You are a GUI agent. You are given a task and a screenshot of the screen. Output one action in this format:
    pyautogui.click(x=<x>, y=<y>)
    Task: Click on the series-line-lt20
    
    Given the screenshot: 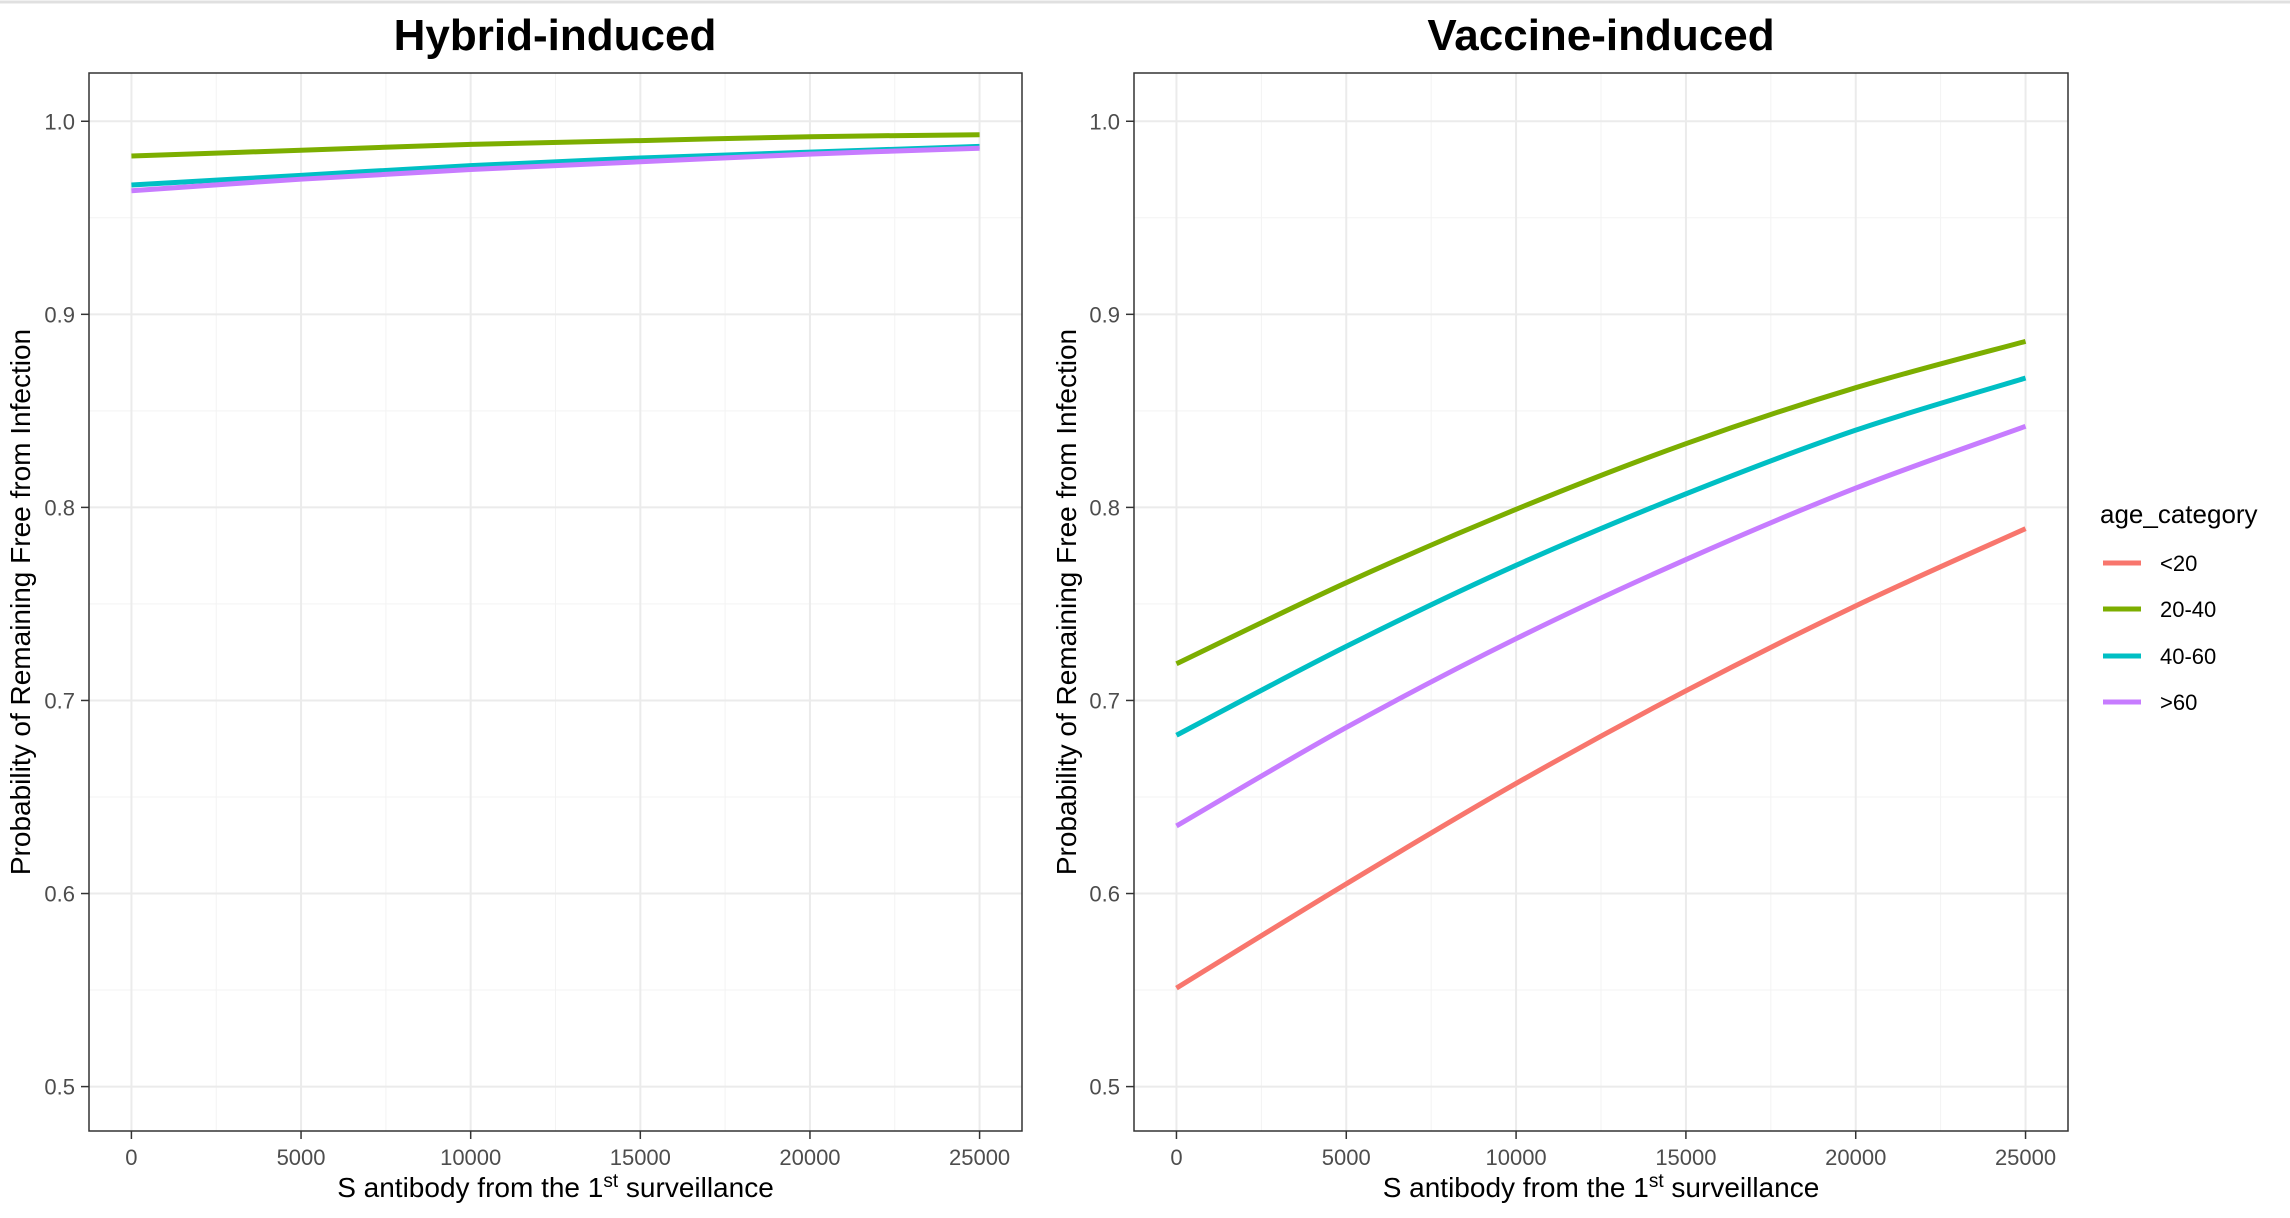 What is the action you would take?
    pyautogui.click(x=1601, y=758)
    